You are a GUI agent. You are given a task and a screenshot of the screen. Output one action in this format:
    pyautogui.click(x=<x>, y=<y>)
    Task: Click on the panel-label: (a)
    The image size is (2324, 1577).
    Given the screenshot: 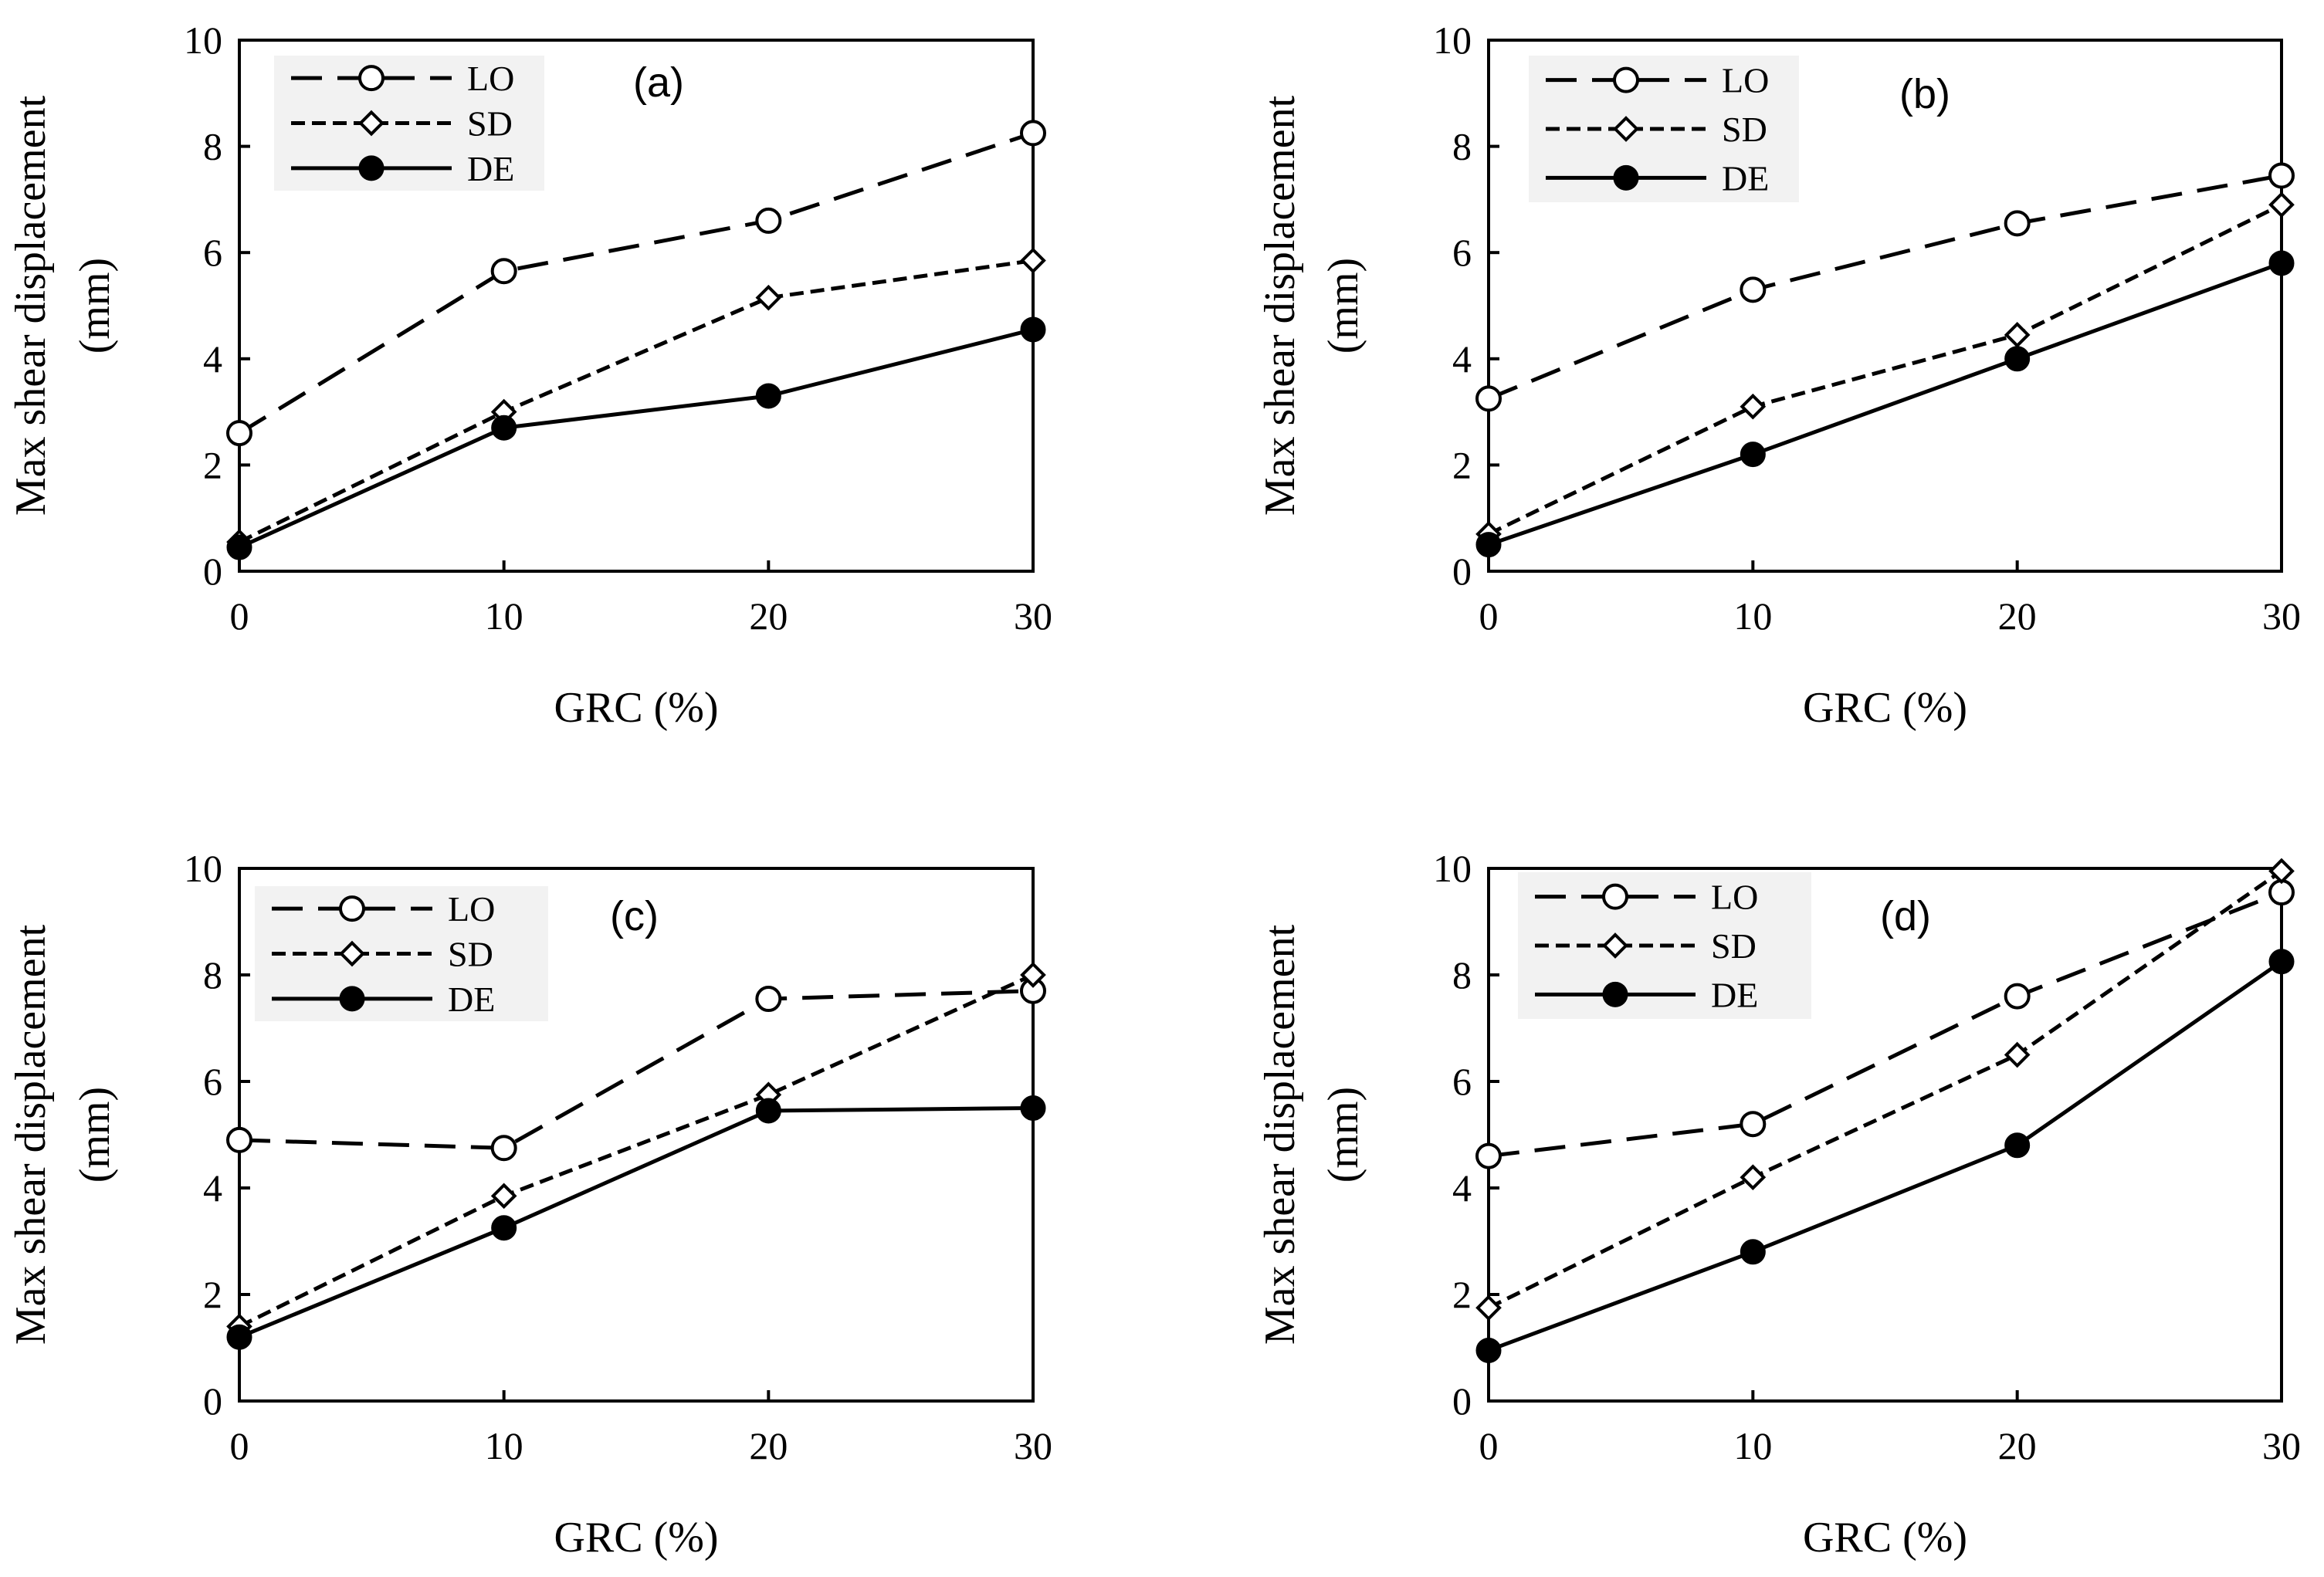 What is the action you would take?
    pyautogui.click(x=658, y=82)
    